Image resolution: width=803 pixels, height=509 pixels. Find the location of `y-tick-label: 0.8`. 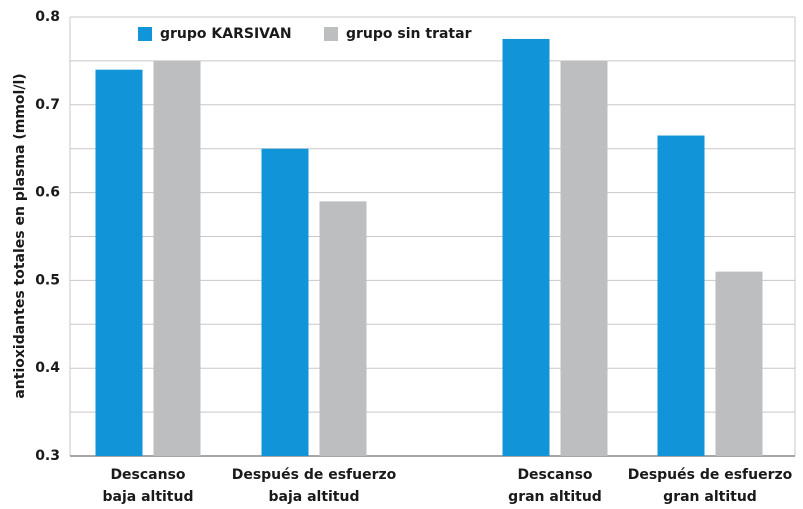

y-tick-label: 0.8 is located at coordinates (47, 17).